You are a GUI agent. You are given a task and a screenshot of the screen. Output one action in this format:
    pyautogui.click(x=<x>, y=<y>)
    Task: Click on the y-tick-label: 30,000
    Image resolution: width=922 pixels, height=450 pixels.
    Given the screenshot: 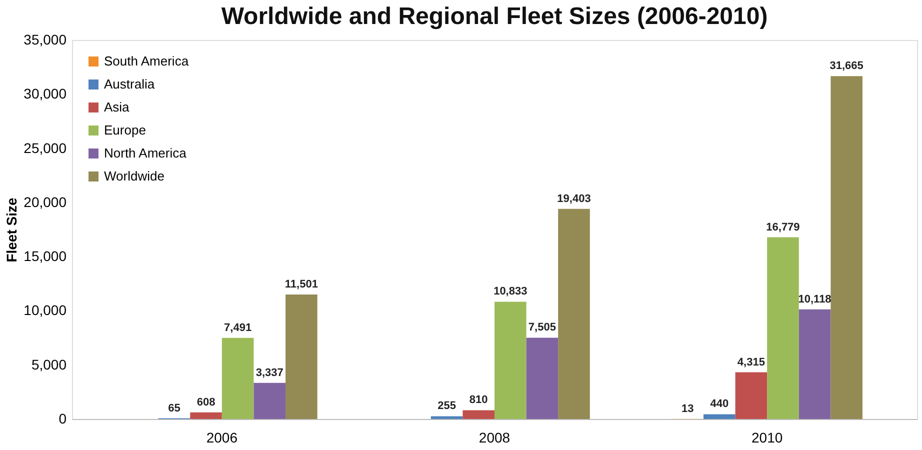 What is the action you would take?
    pyautogui.click(x=45, y=94)
    